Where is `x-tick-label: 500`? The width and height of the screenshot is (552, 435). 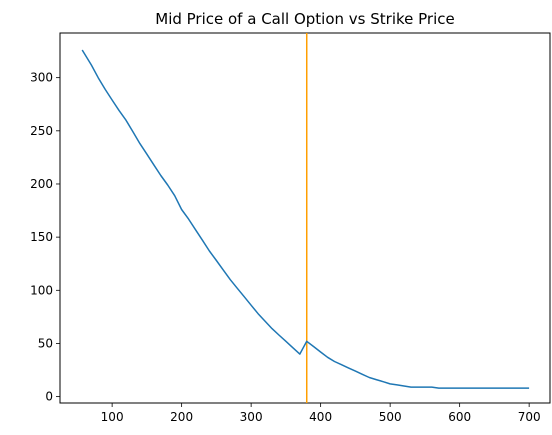 x-tick-label: 500 is located at coordinates (390, 417).